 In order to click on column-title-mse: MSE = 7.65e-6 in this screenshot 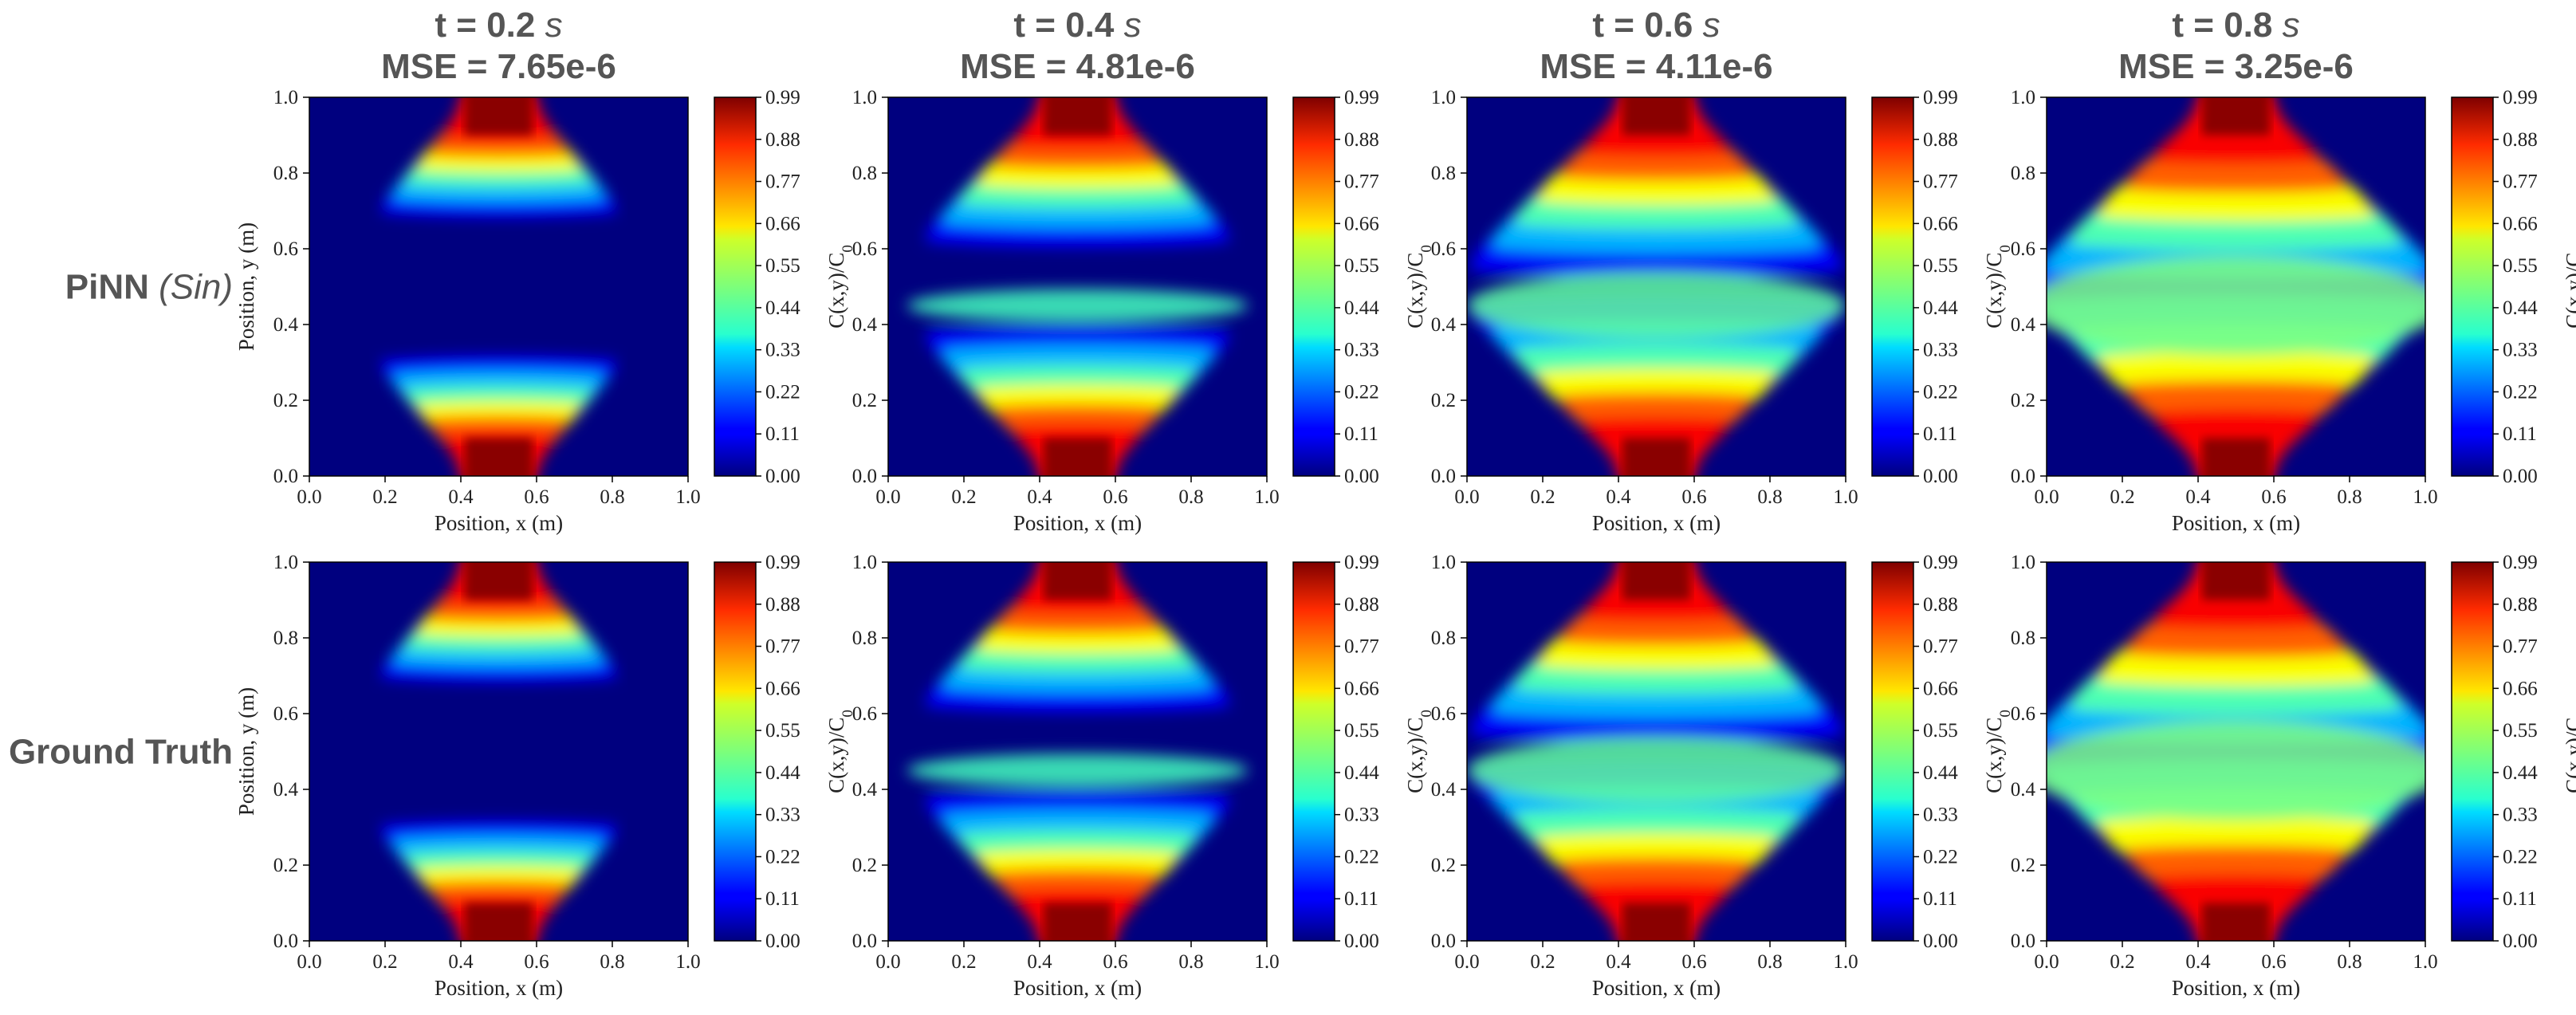, I will do `click(499, 67)`.